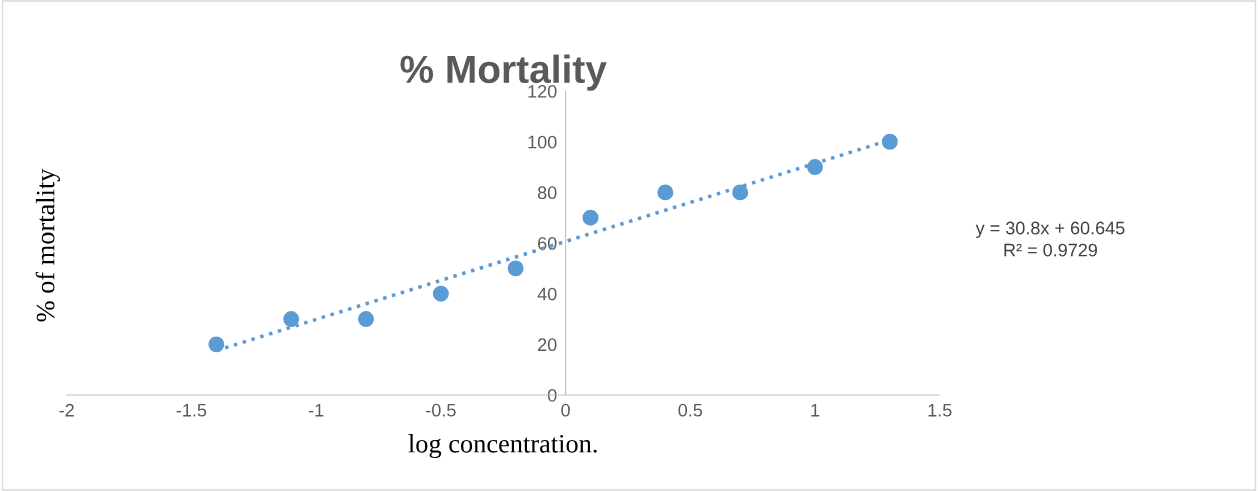 This screenshot has width=1258, height=491. I want to click on y-tick-label: 40, so click(547, 294).